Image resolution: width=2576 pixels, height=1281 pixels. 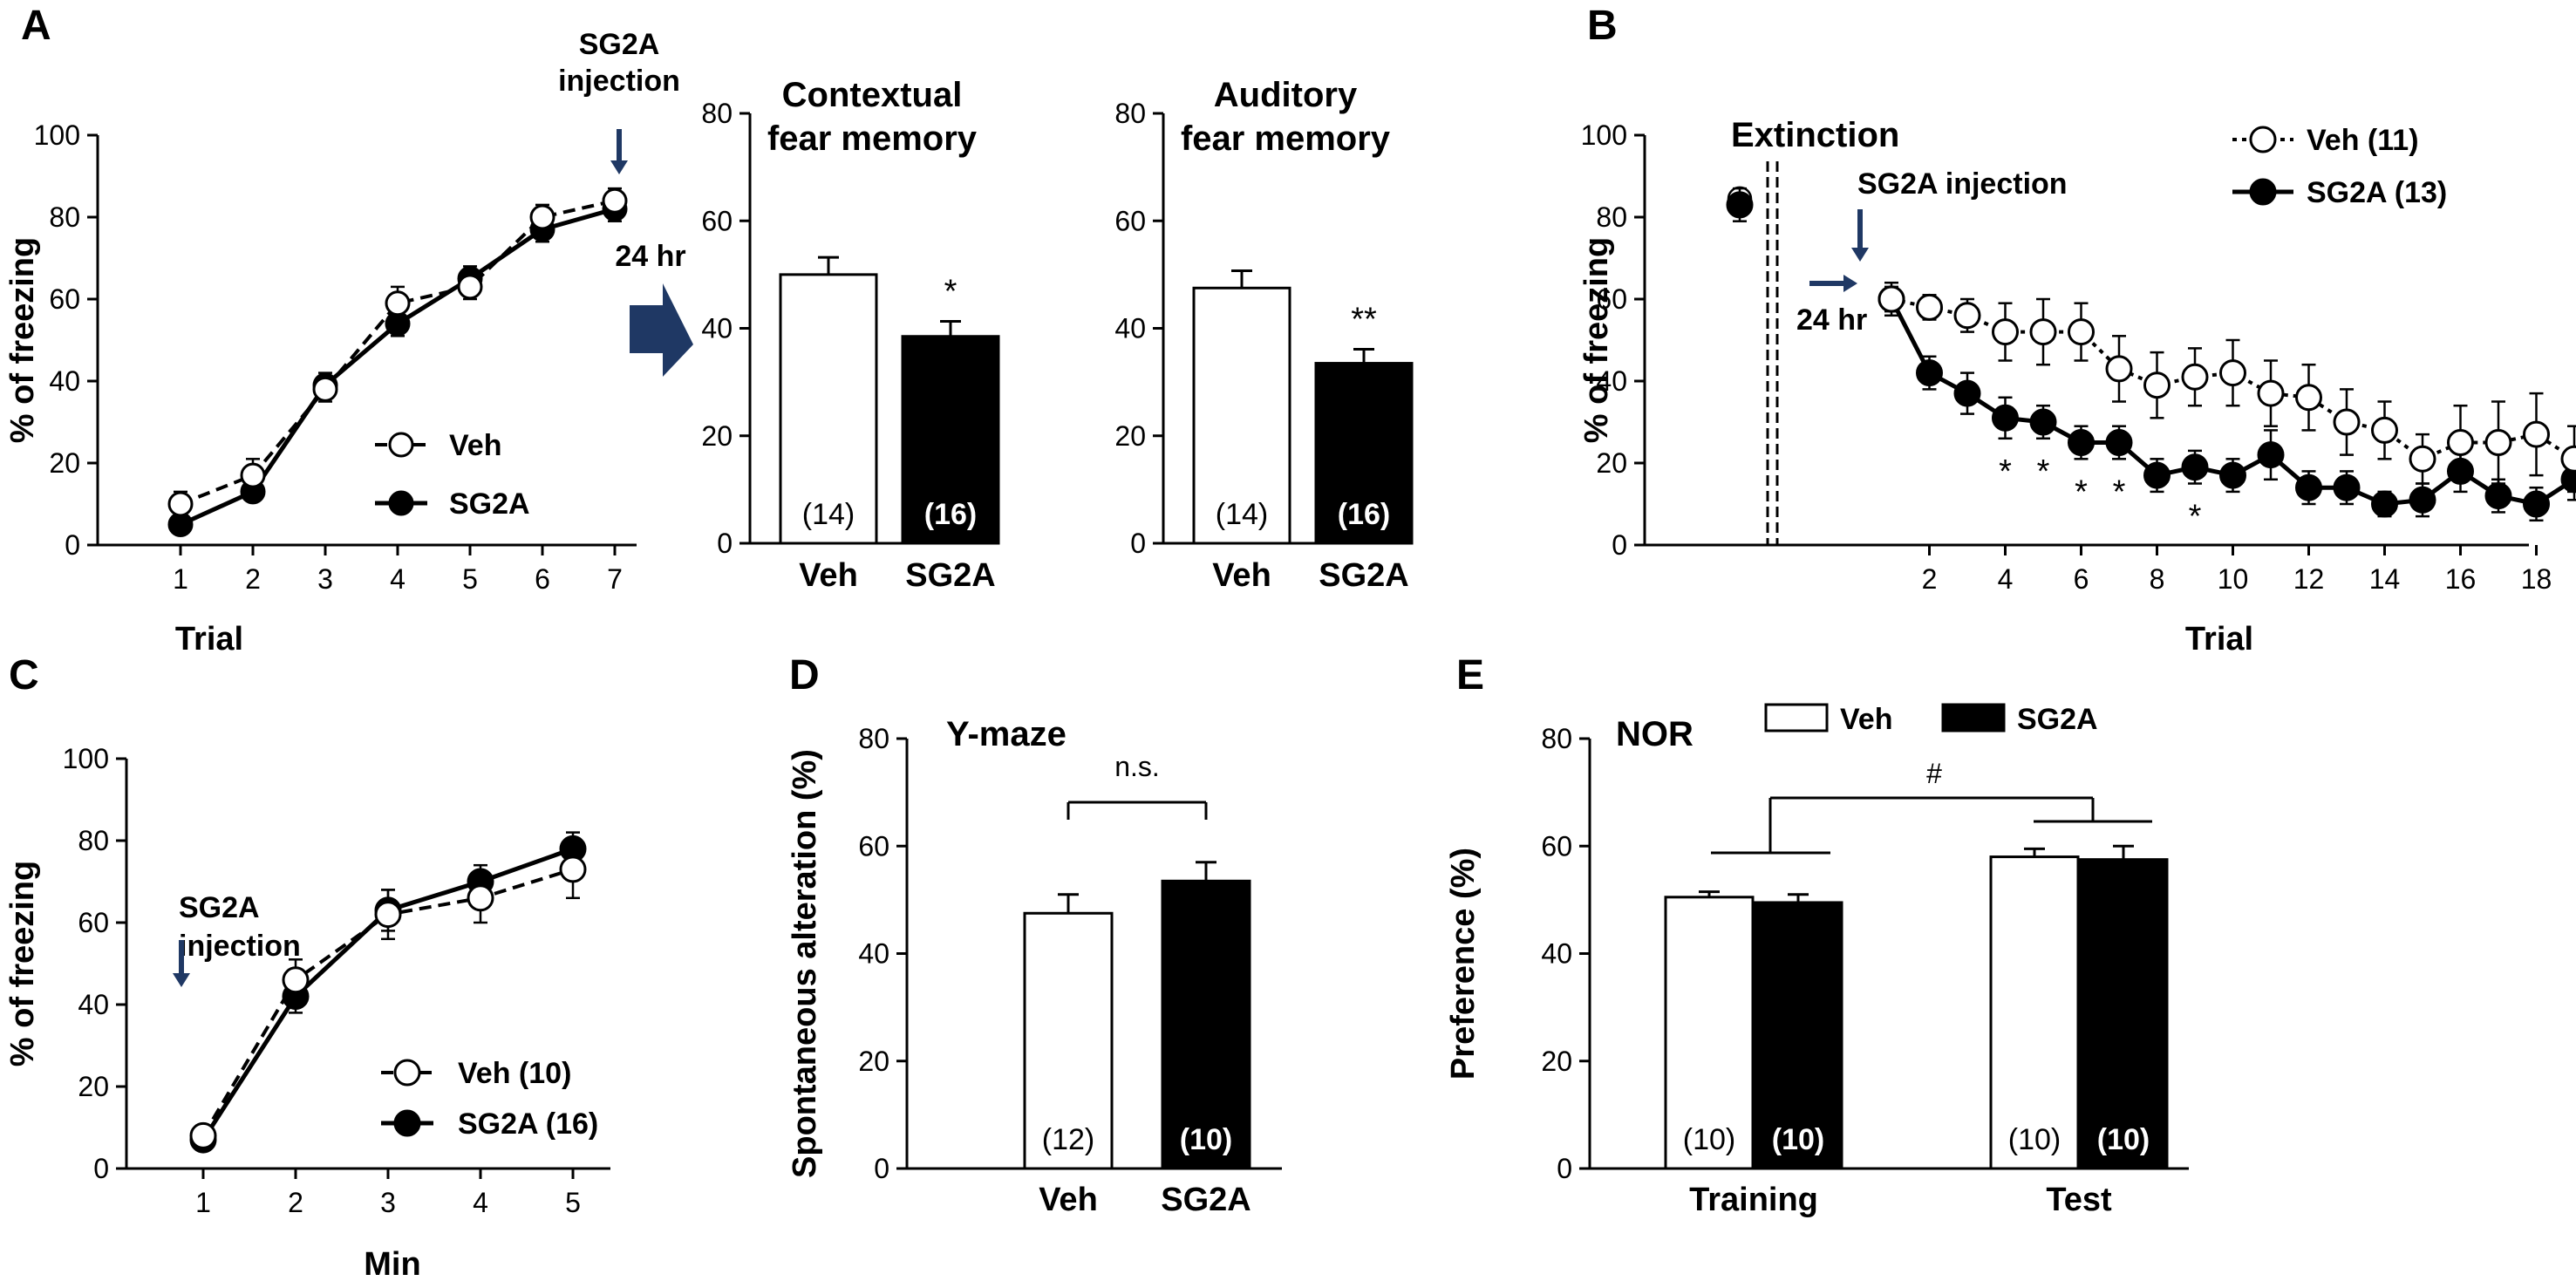 I want to click on d-bar-sg2a, so click(x=1206, y=1024).